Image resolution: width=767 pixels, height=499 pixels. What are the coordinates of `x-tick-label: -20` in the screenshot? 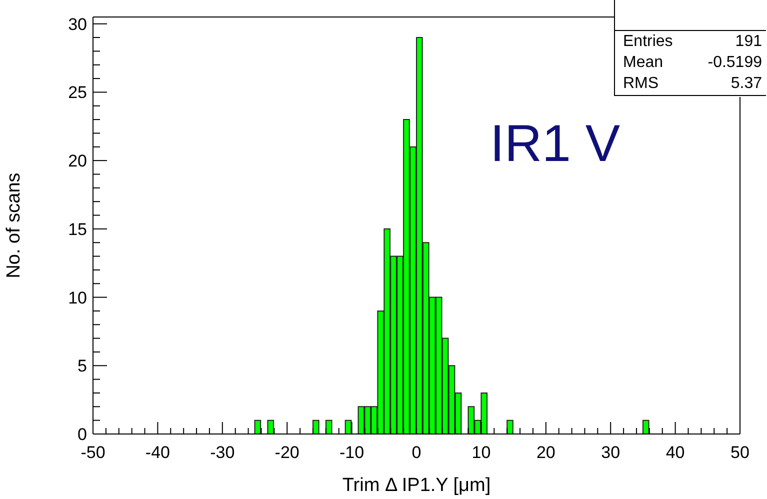 It's located at (287, 452).